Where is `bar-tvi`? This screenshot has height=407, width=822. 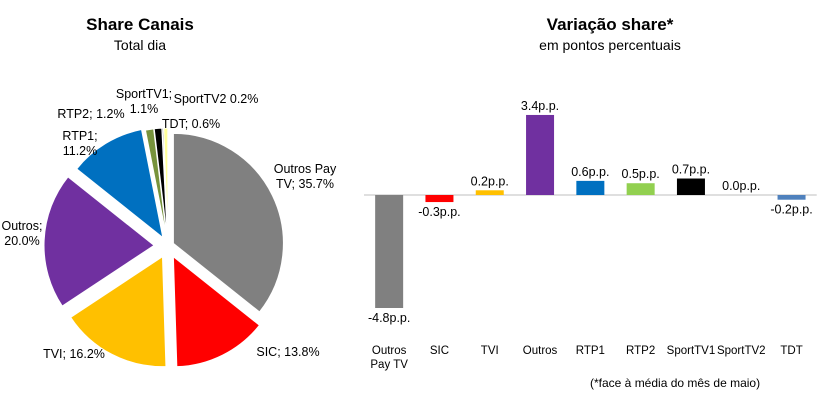 bar-tvi is located at coordinates (489, 192).